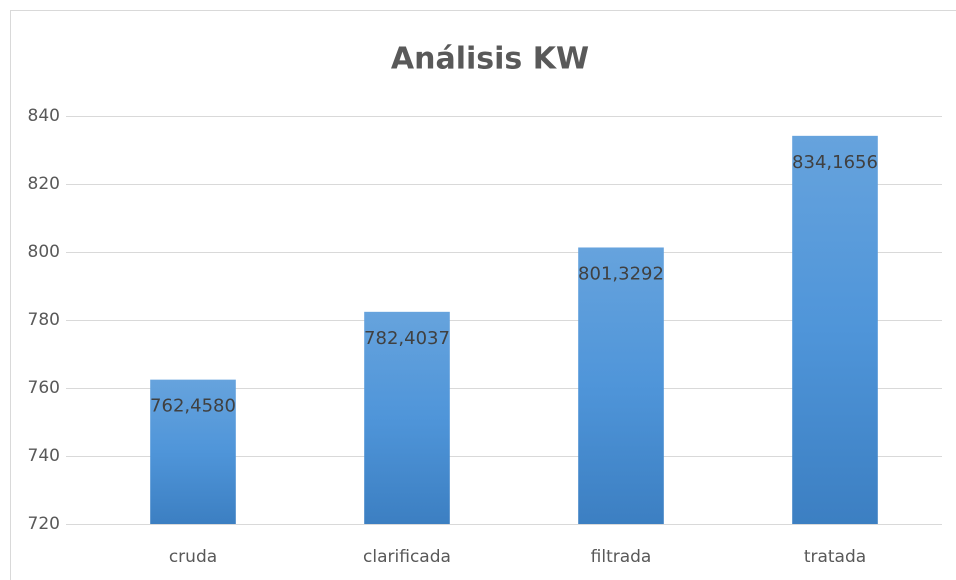 This screenshot has height=580, width=956. What do you see at coordinates (44, 252) in the screenshot?
I see `y-tick-label: 800` at bounding box center [44, 252].